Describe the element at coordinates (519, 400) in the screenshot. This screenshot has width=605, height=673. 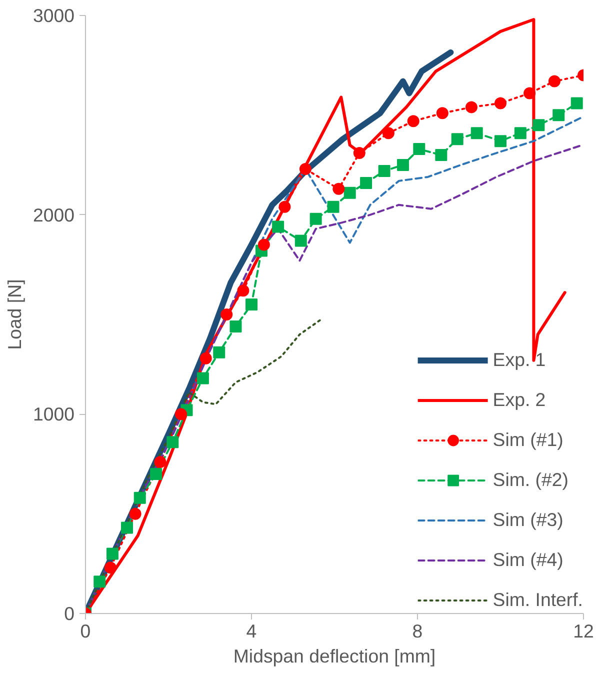
I see `legend-label: Exp. 2` at that location.